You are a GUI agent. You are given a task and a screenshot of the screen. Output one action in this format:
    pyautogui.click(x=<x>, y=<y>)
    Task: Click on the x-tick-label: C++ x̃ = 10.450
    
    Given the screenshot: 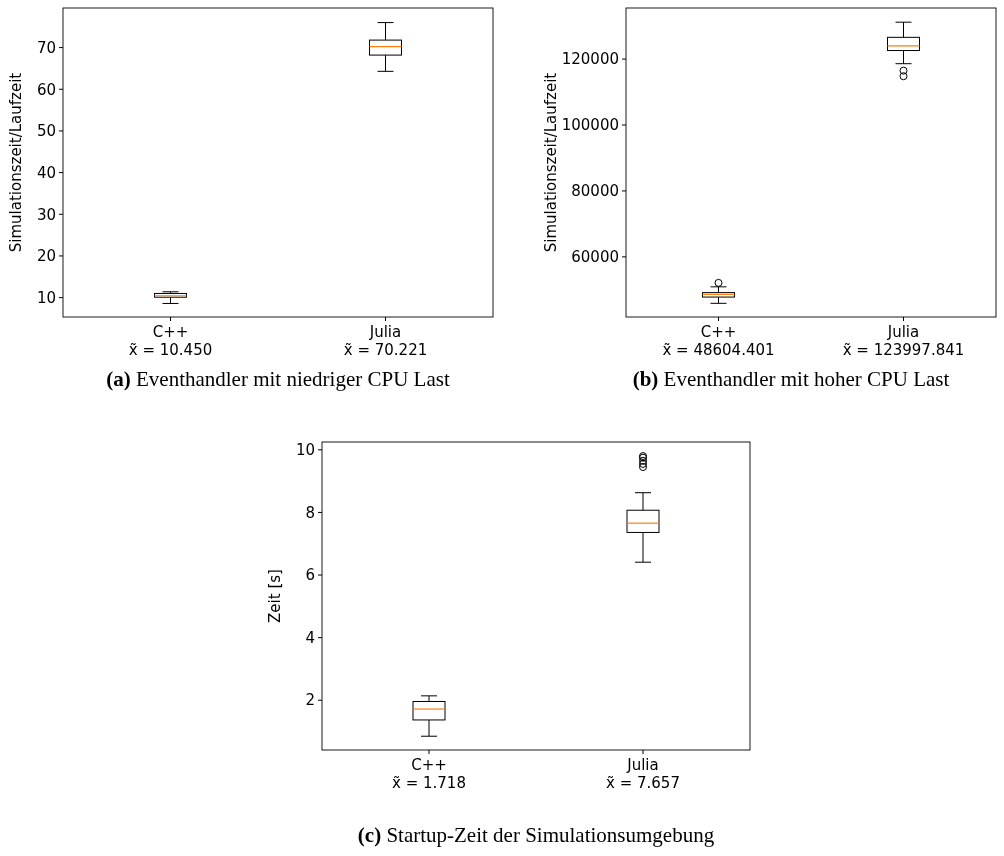 What is the action you would take?
    pyautogui.click(x=170, y=341)
    